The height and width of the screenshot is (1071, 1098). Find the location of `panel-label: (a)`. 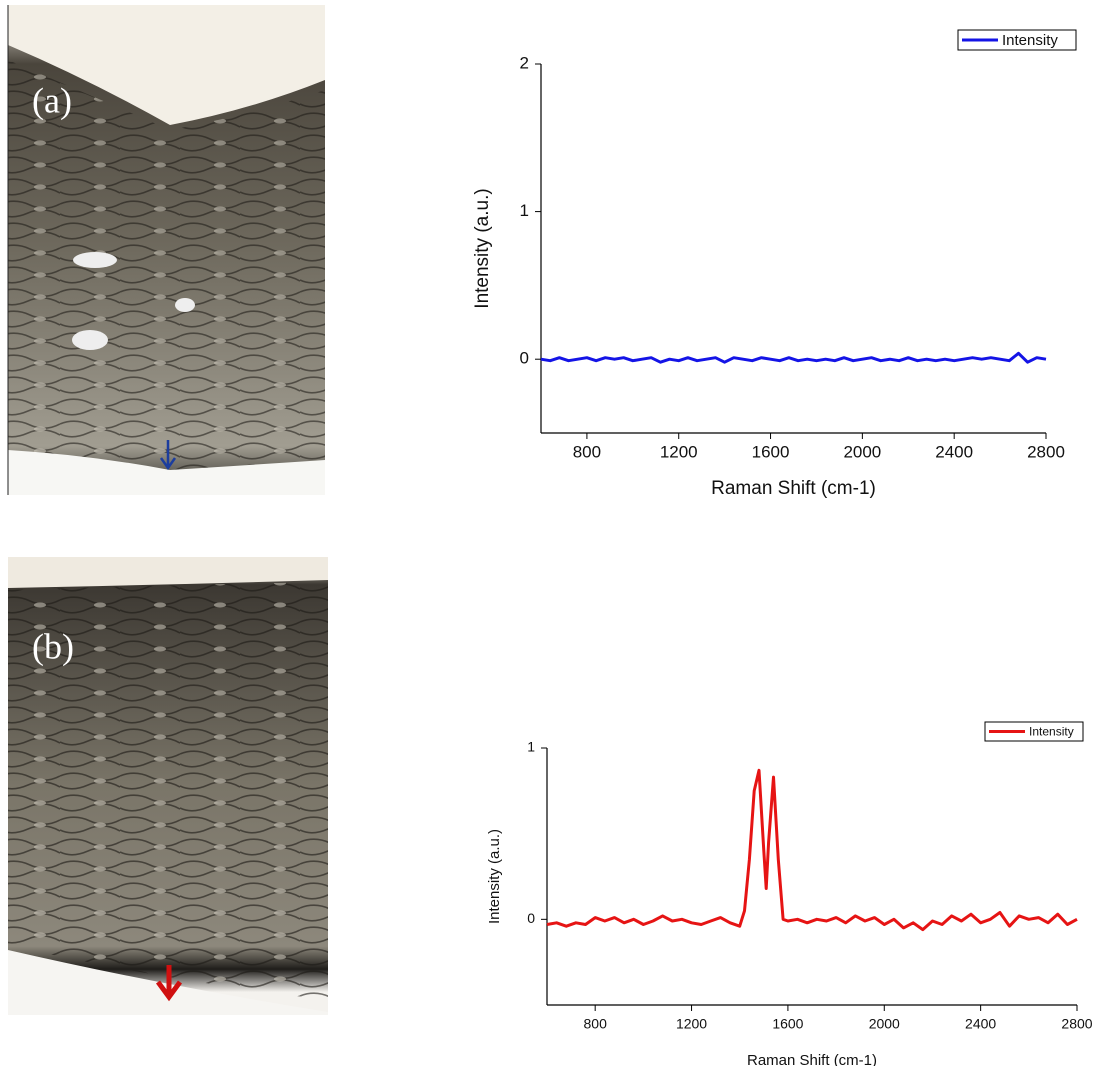

panel-label: (a) is located at coordinates (52, 100).